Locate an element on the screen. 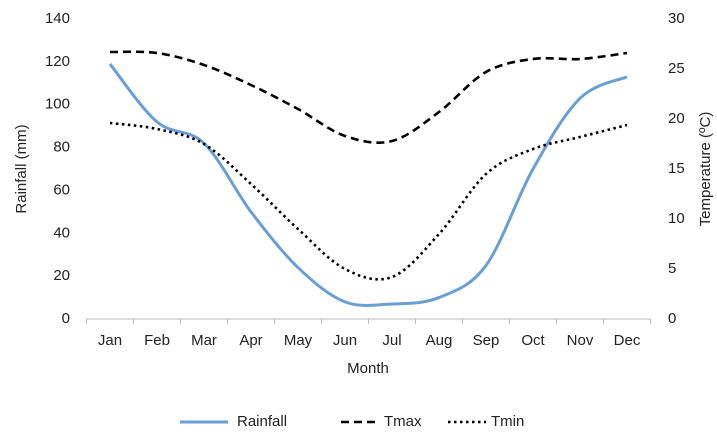 This screenshot has height=435, width=717. x-tick-label: May is located at coordinates (298, 340).